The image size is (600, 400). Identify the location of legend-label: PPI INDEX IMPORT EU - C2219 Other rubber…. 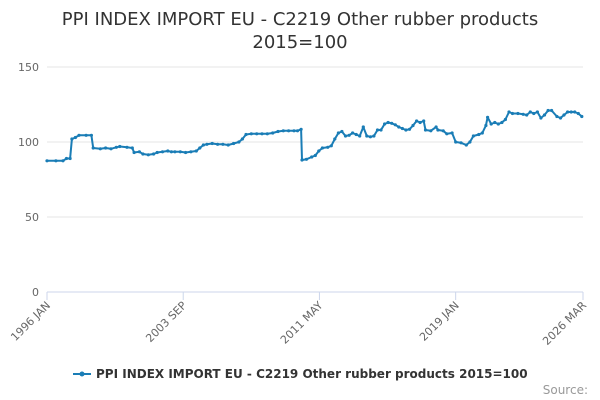
(312, 374).